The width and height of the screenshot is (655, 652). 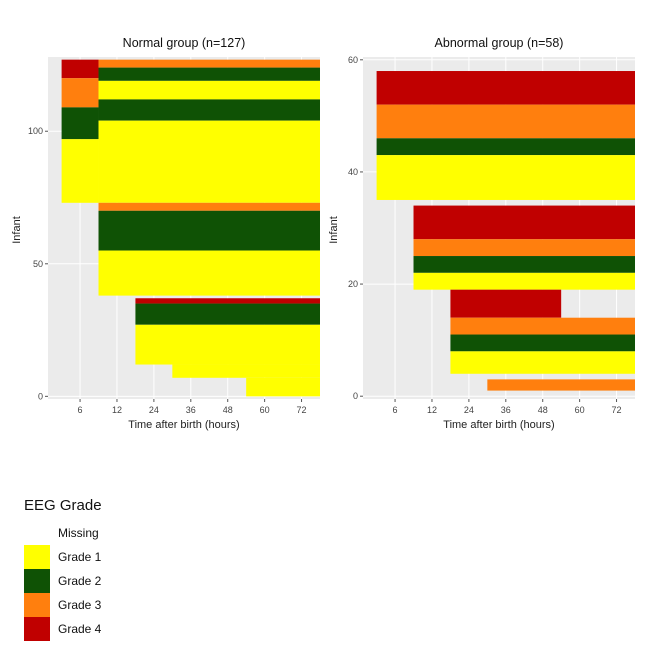 What do you see at coordinates (80, 557) in the screenshot?
I see `legend-label-grade-1: Grade 1` at bounding box center [80, 557].